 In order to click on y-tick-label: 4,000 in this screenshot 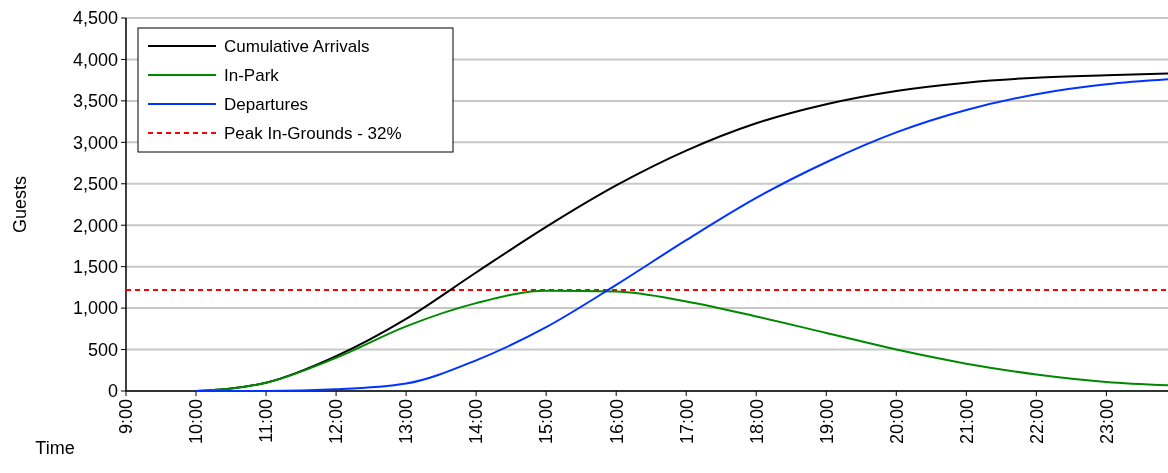, I will do `click(95, 59)`.